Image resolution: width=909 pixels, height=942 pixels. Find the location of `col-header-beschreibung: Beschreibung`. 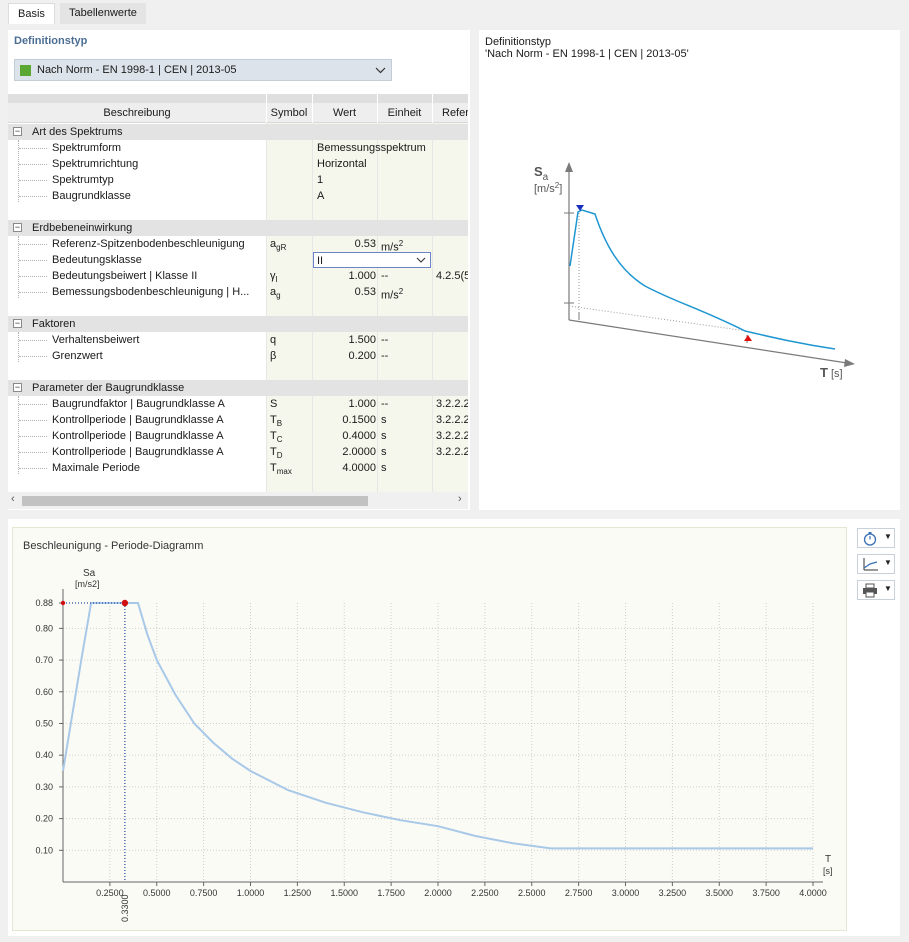

col-header-beschreibung: Beschreibung is located at coordinates (137, 113).